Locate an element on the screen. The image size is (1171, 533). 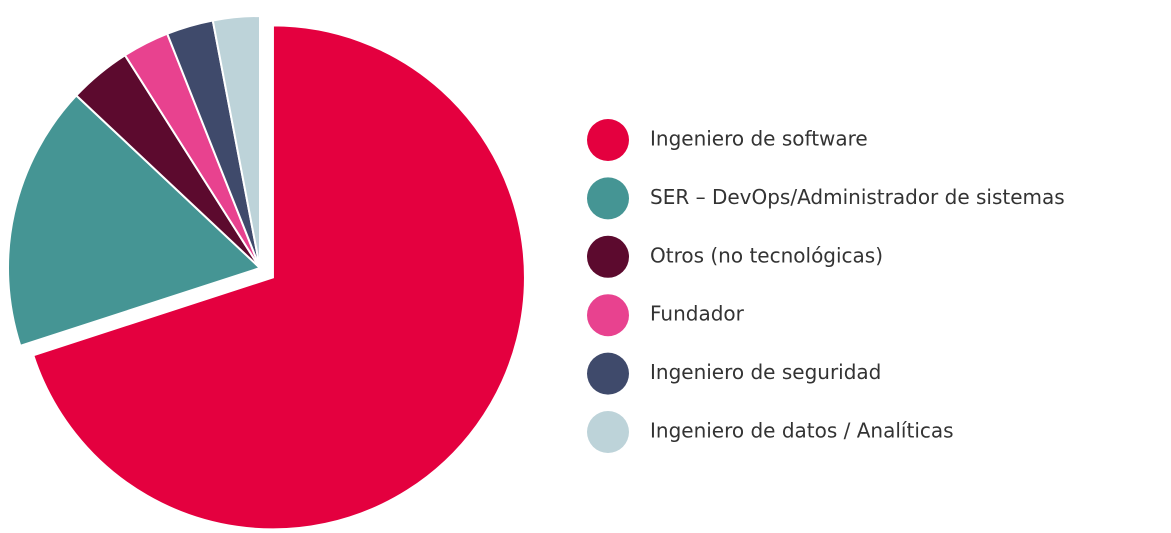
legend-label: Ingeniero de seguridad is located at coordinates (765, 372).